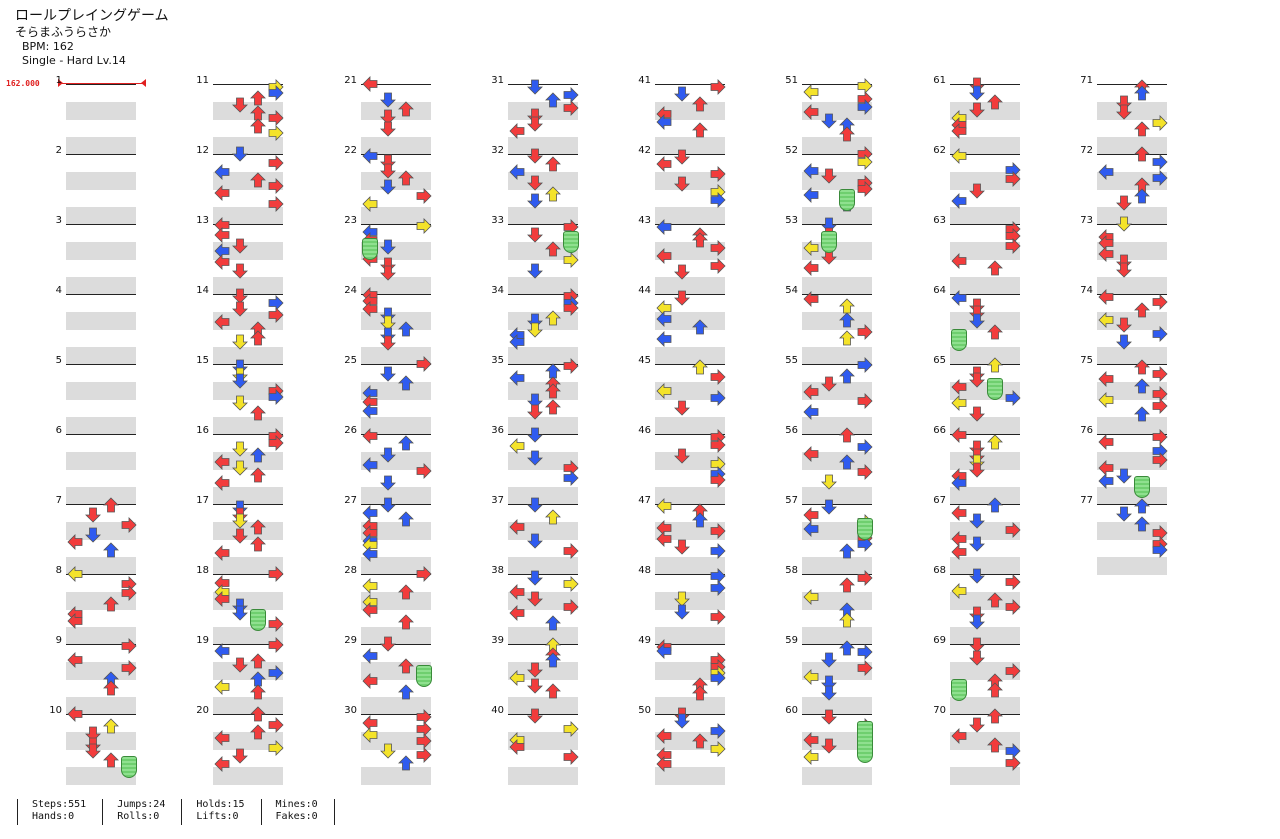  I want to click on stats-column-4: Mines:0 Fakes:0, so click(297, 812).